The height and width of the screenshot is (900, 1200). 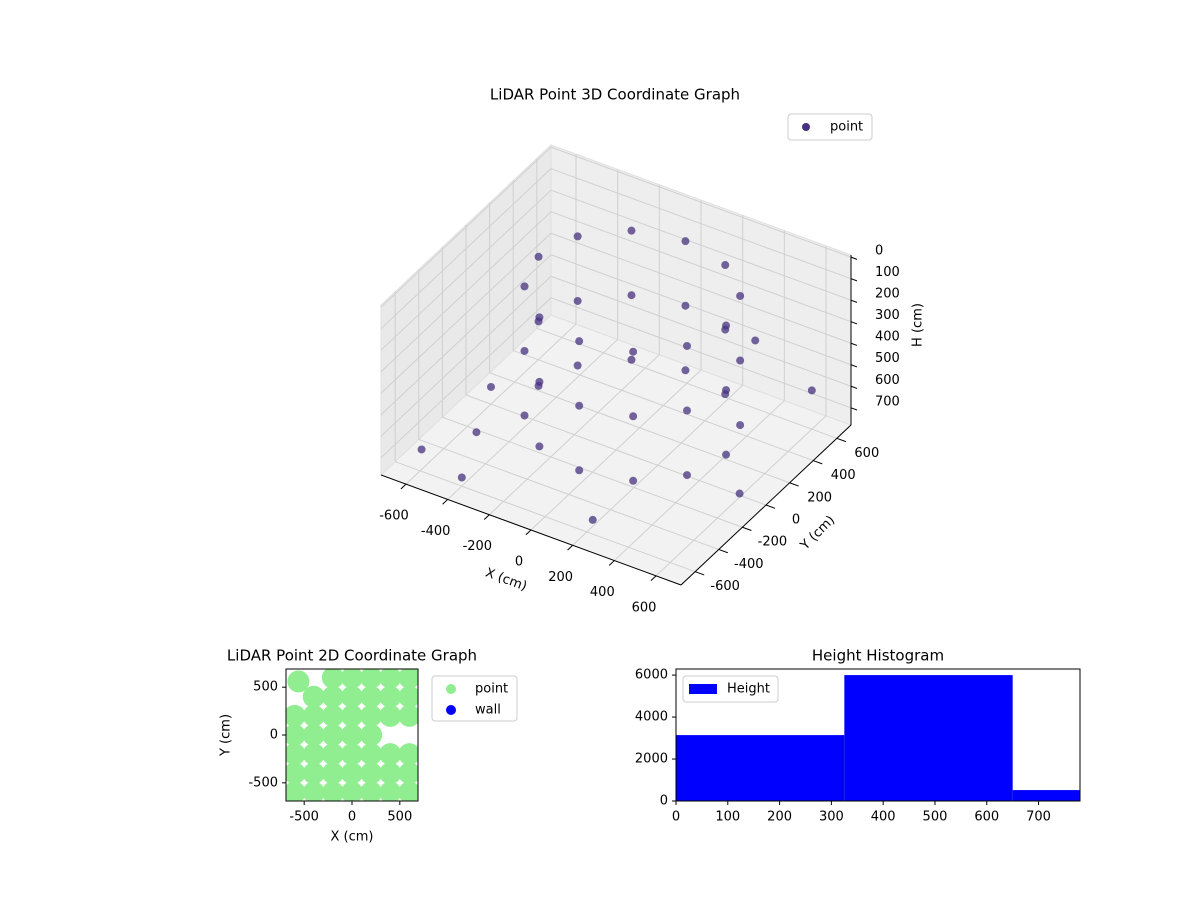 What do you see at coordinates (887, 380) in the screenshot?
I see `z-tick-label: 600` at bounding box center [887, 380].